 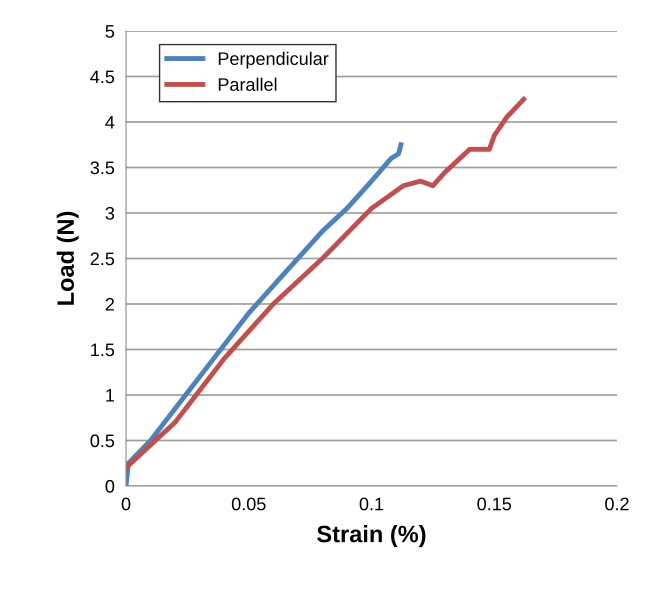 What do you see at coordinates (494, 504) in the screenshot?
I see `x-tick-label: 0.15` at bounding box center [494, 504].